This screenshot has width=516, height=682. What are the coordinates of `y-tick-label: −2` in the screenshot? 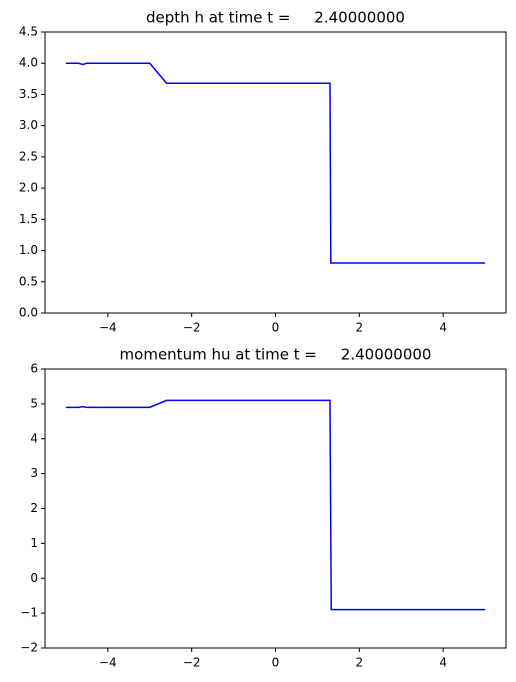 It's located at (29, 648).